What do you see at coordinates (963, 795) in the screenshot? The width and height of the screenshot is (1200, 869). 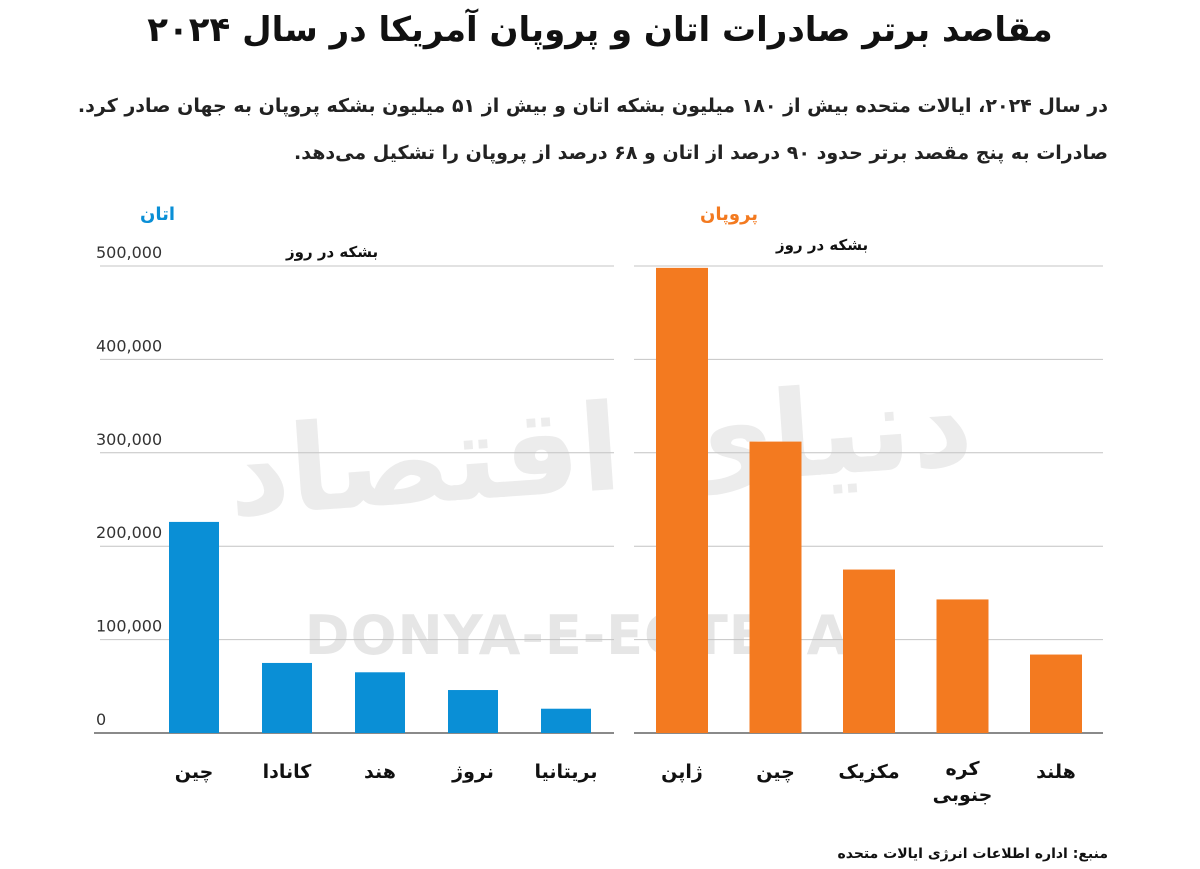 I see `category-label-1-3-1: جنوبی` at bounding box center [963, 795].